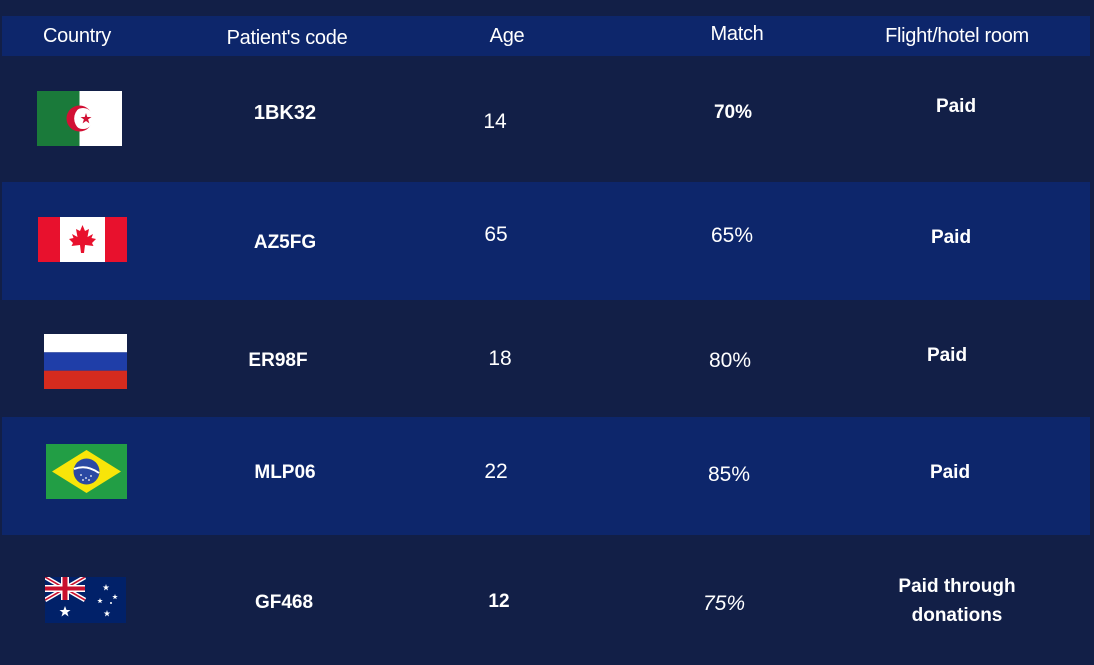 This screenshot has width=1094, height=665. Describe the element at coordinates (284, 602) in the screenshot. I see `patient-code: GF468` at that location.